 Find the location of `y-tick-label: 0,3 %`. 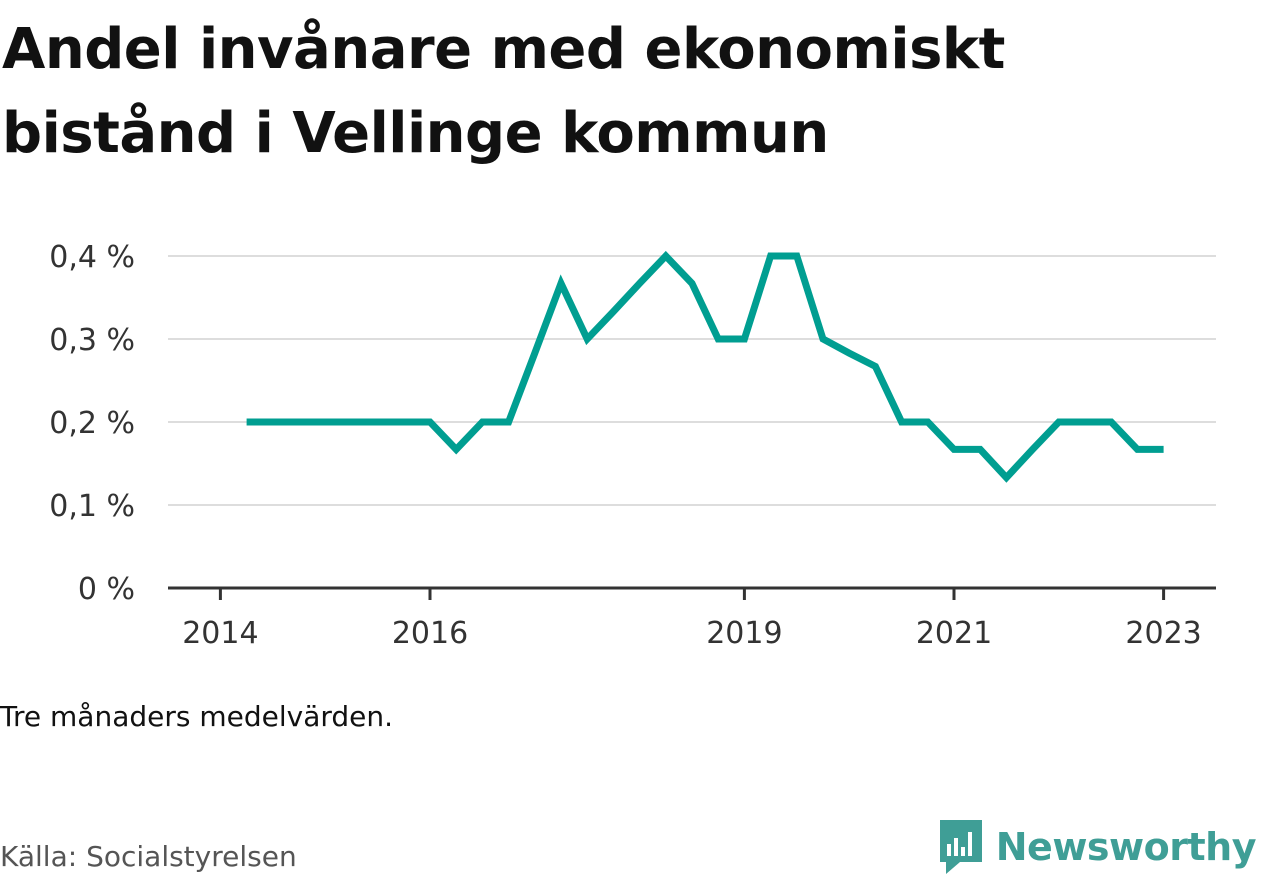

y-tick-label: 0,3 % is located at coordinates (92, 340).